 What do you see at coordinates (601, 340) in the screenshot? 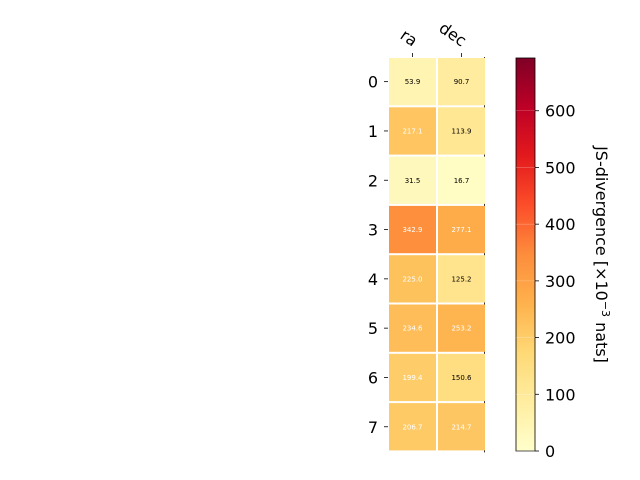
I see `colorbar-label-unit: nats]` at bounding box center [601, 340].